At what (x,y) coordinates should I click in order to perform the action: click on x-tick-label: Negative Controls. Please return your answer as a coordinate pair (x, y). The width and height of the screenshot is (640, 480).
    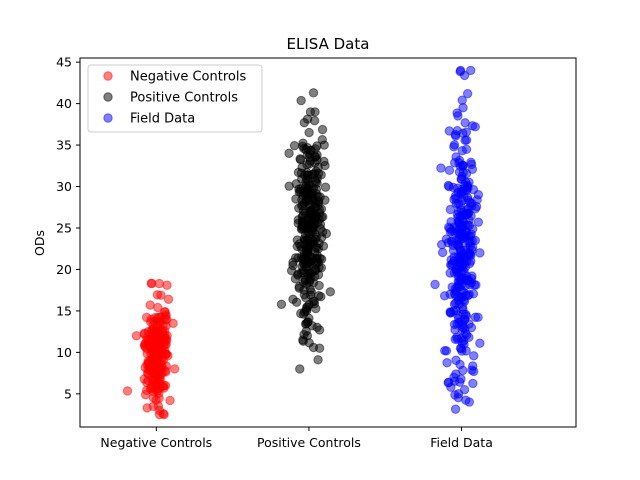
    Looking at the image, I should click on (156, 442).